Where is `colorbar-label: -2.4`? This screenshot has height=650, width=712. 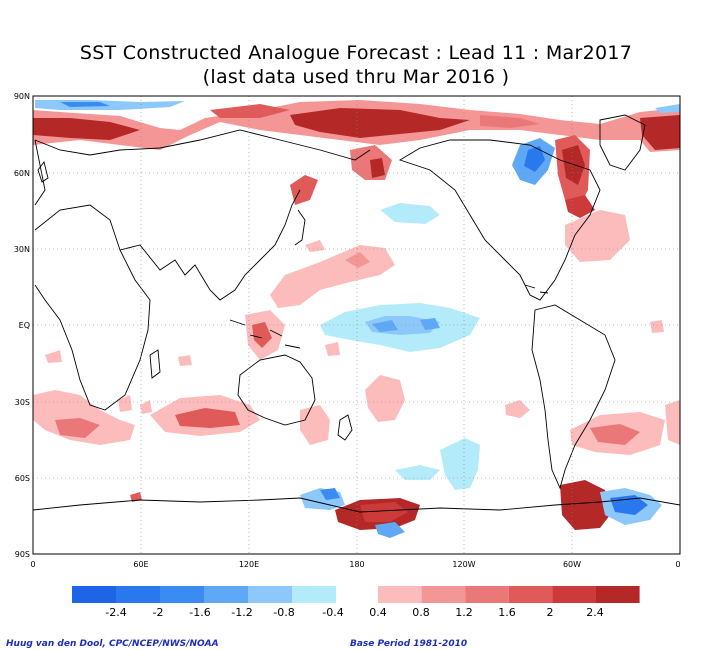 colorbar-label: -2.4 is located at coordinates (115, 612).